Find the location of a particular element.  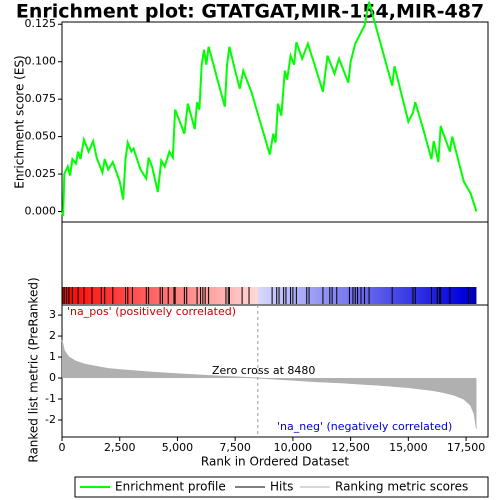

neg-label: 'na_neg' (negatively correlated) is located at coordinates (364, 426).